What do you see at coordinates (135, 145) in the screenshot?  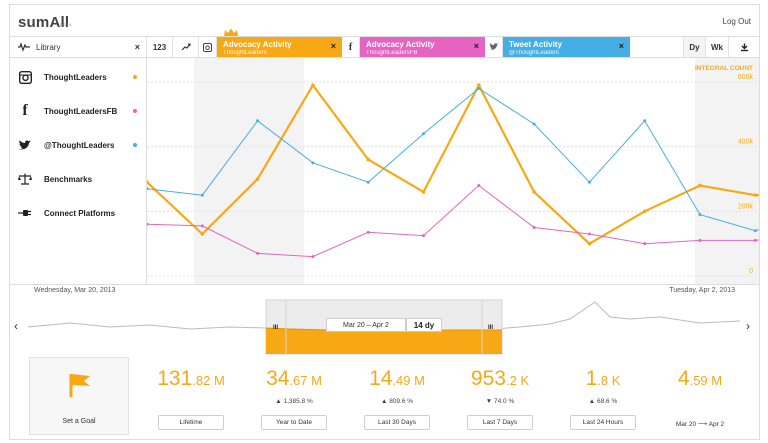 I see `series-color-dot` at bounding box center [135, 145].